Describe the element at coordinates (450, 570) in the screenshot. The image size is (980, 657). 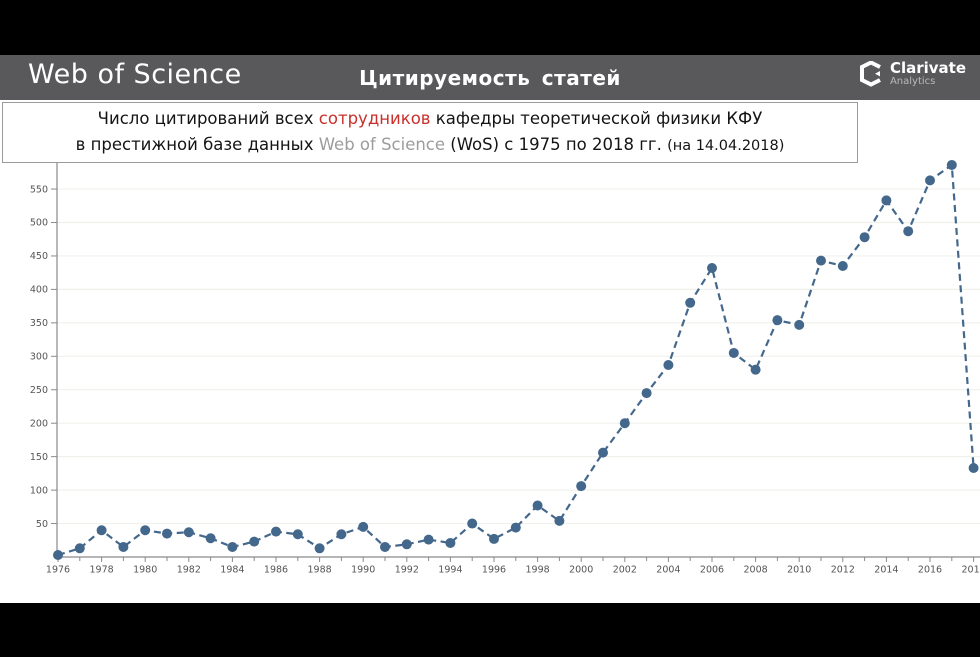
I see `svg-text: 1994` at that location.